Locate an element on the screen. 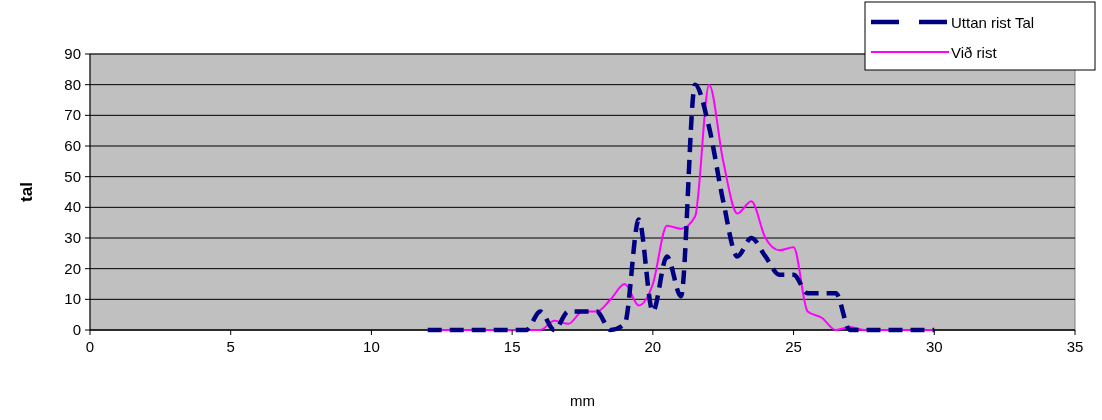 The image size is (1102, 420). x-tick-label: 25 is located at coordinates (793, 346).